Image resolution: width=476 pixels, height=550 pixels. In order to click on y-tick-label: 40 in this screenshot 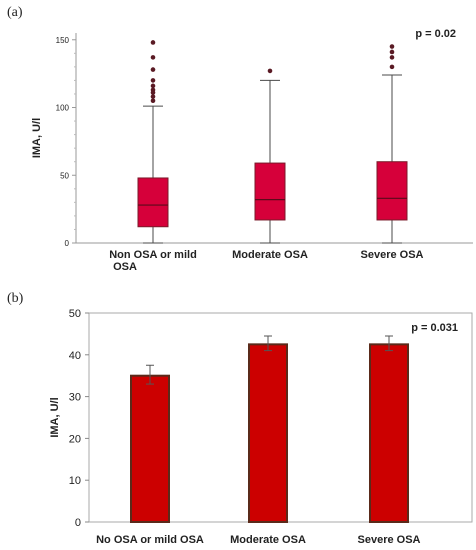, I will do `click(75, 356)`.